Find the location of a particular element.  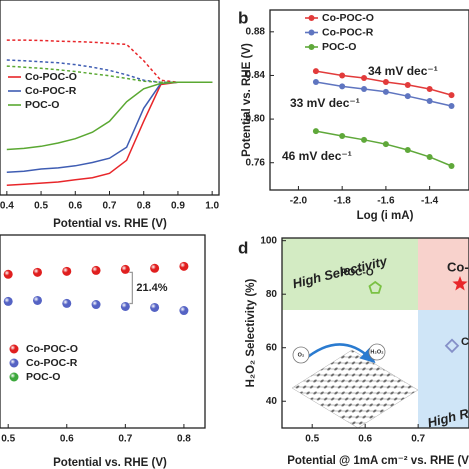

annotation: 33 mV dec⁻¹ is located at coordinates (325, 103).